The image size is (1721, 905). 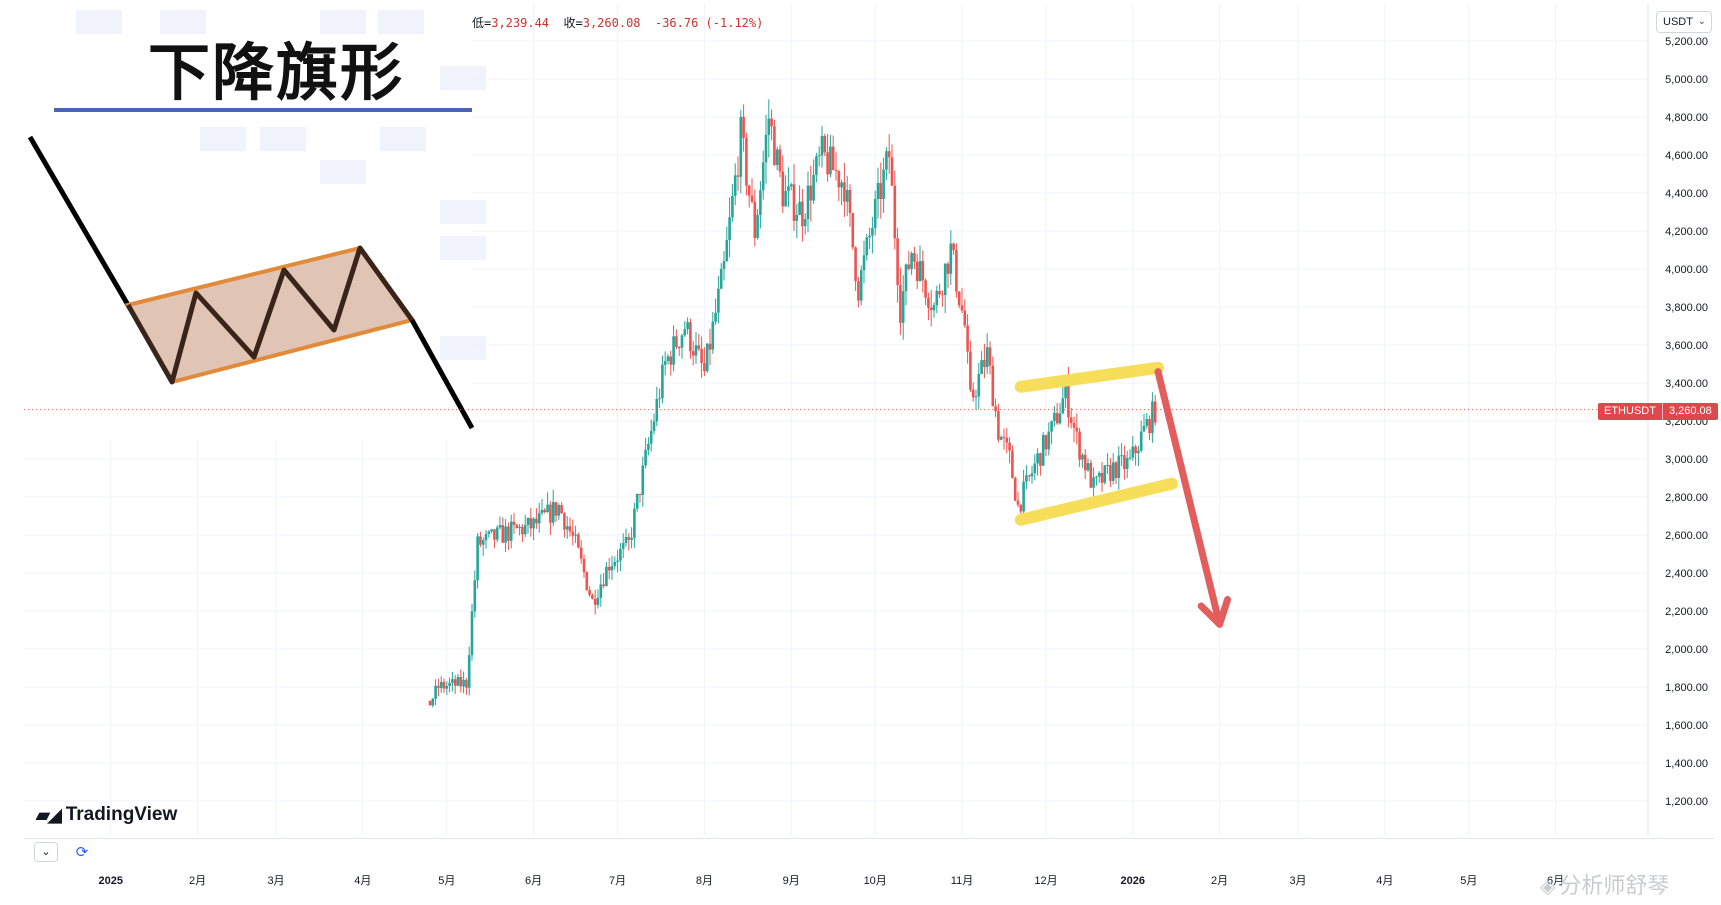 I want to click on price-tick-label: 2,000.00, so click(x=1686, y=650).